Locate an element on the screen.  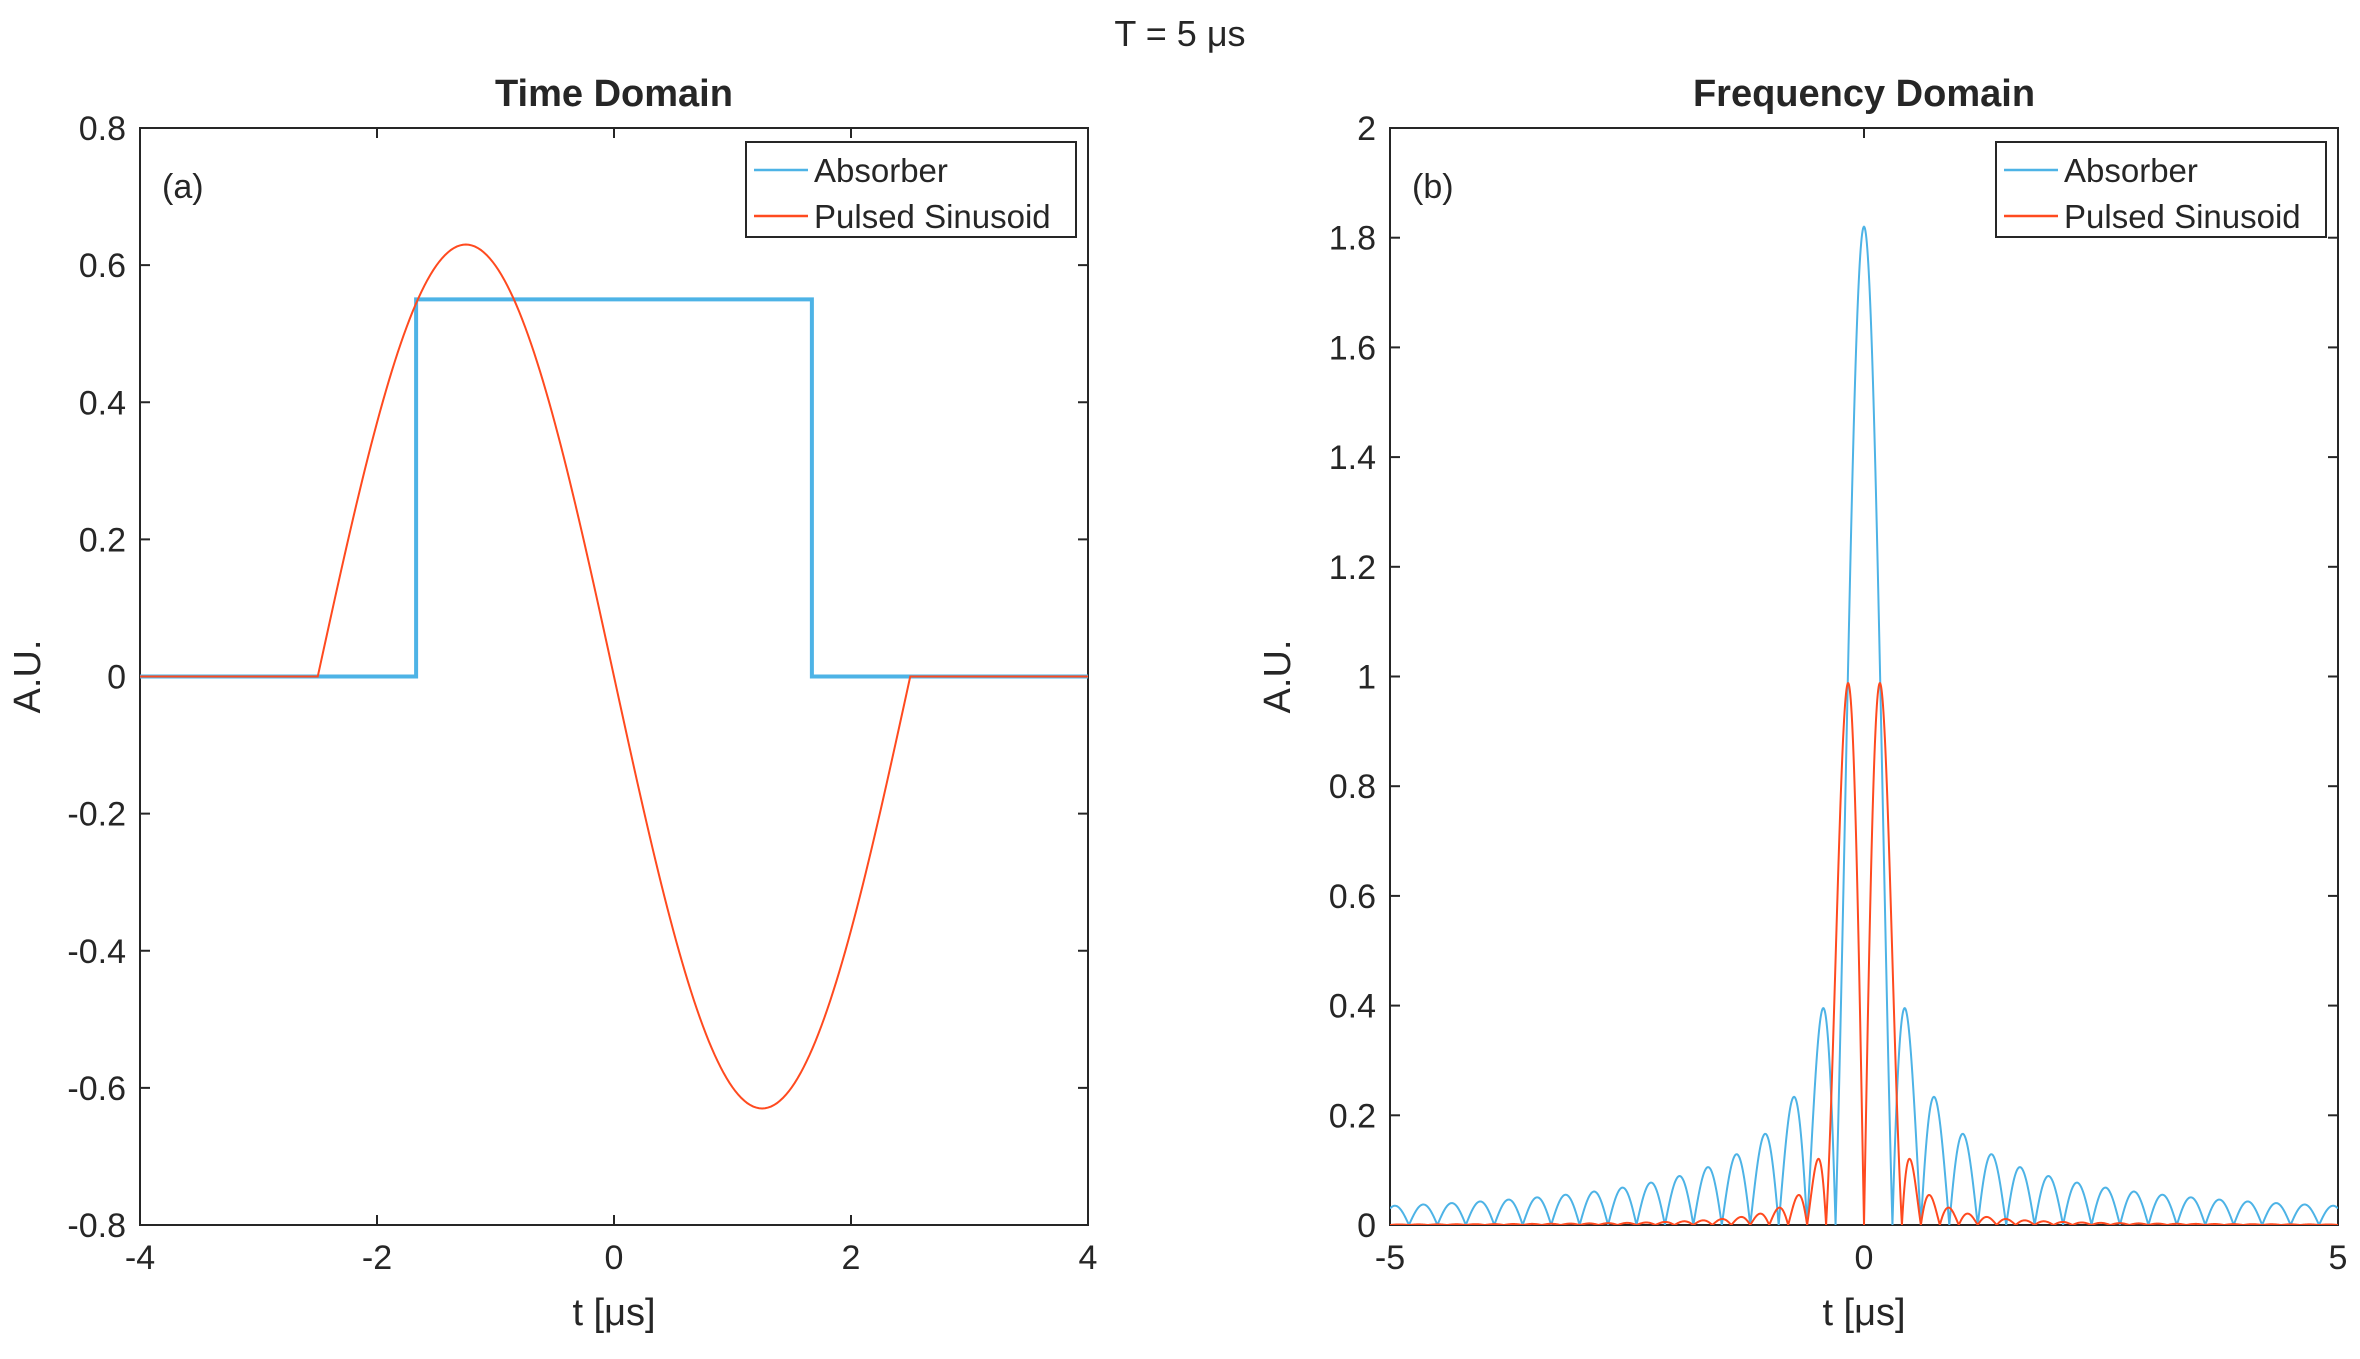
y-tick-label: 1.4 is located at coordinates (1352, 458).